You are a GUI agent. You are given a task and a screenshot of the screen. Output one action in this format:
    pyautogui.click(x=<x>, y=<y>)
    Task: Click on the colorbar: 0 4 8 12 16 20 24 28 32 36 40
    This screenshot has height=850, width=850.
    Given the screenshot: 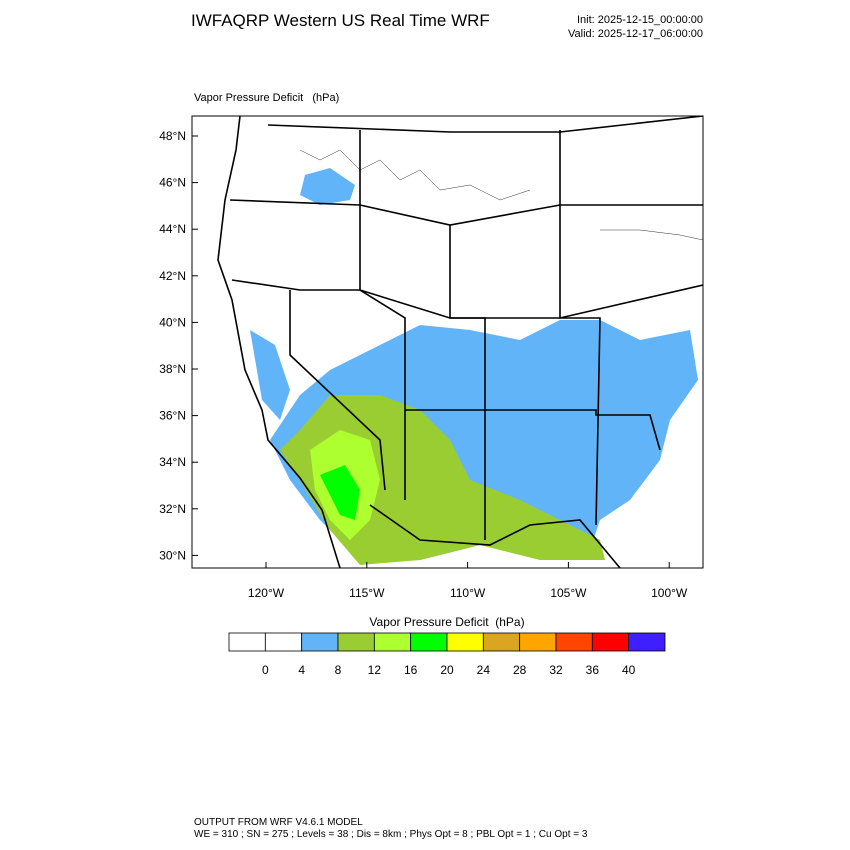 What is the action you would take?
    pyautogui.click(x=447, y=654)
    